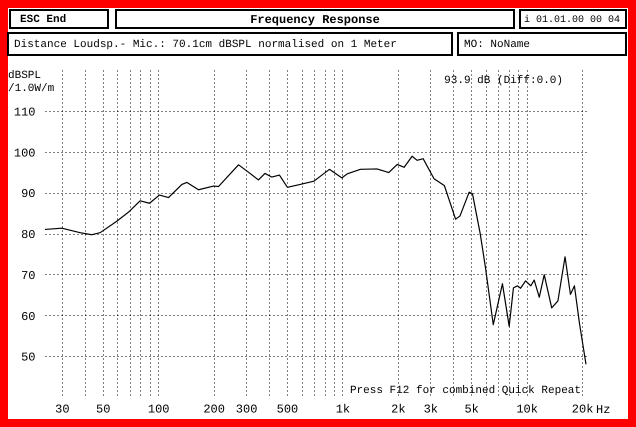 This screenshot has height=427, width=636. Describe the element at coordinates (28, 235) in the screenshot. I see `y-tick-label: 80` at that location.